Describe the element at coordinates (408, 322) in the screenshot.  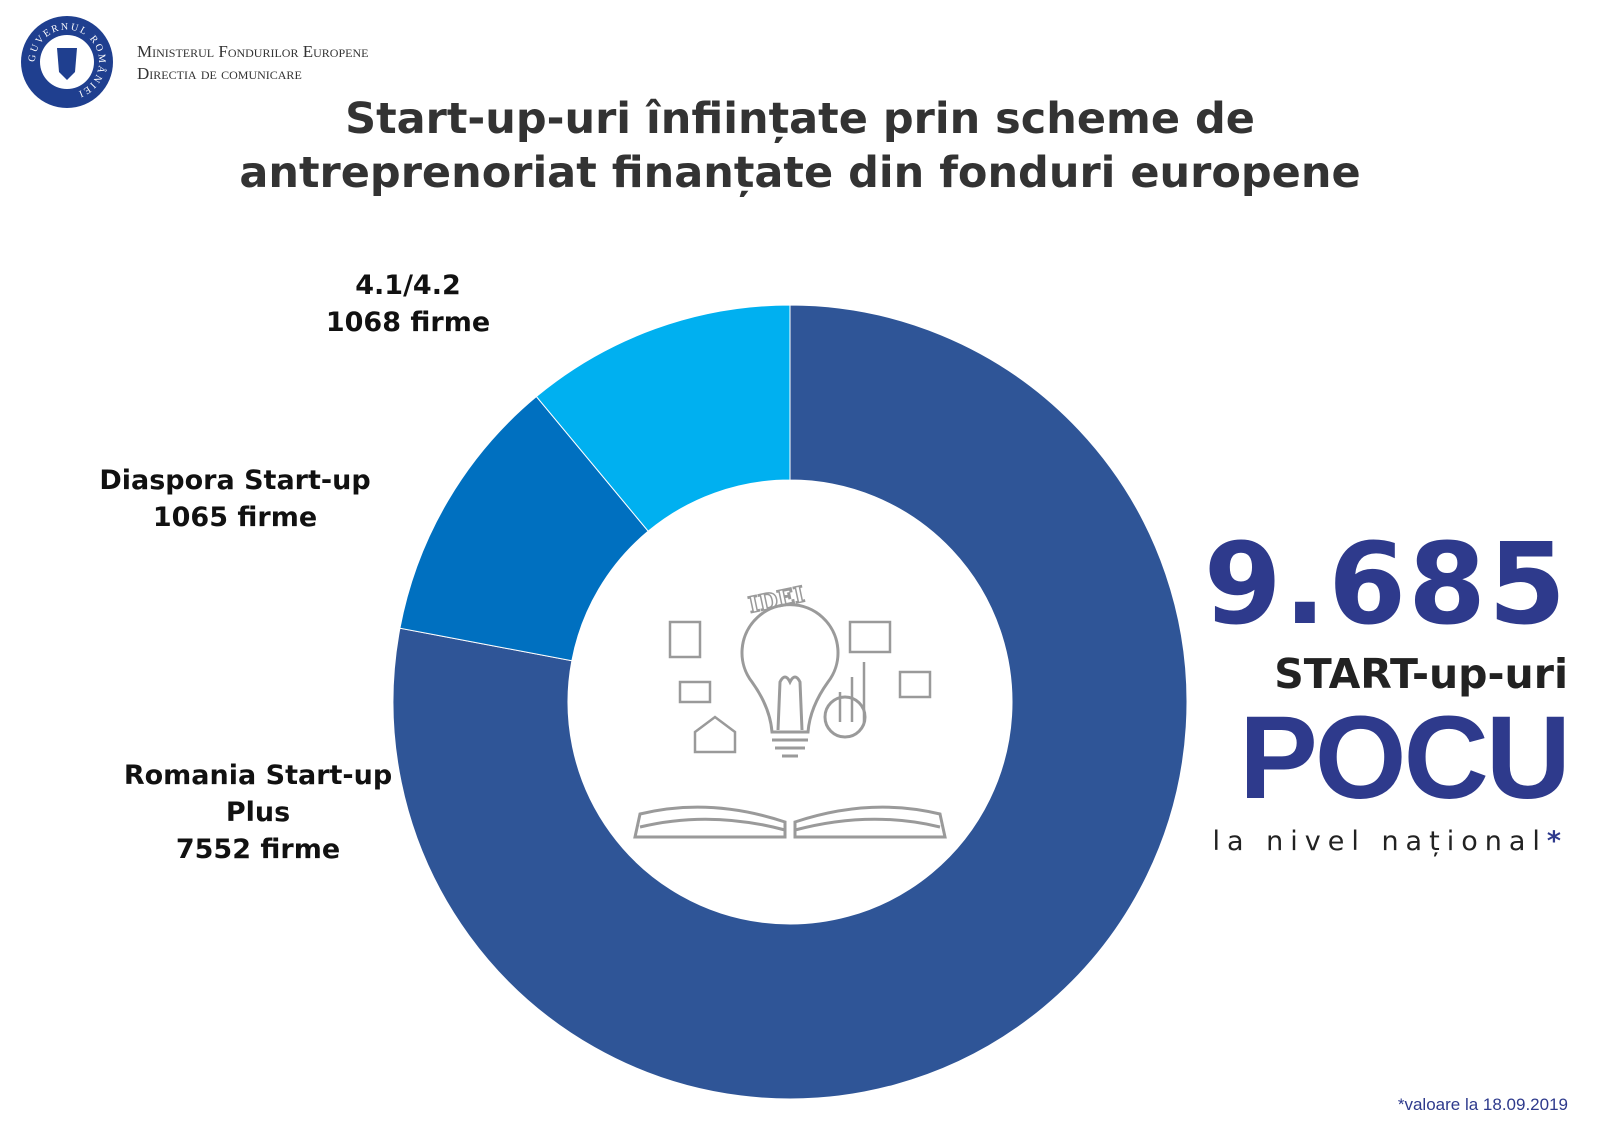
I see `value-label: 1068 firme` at that location.